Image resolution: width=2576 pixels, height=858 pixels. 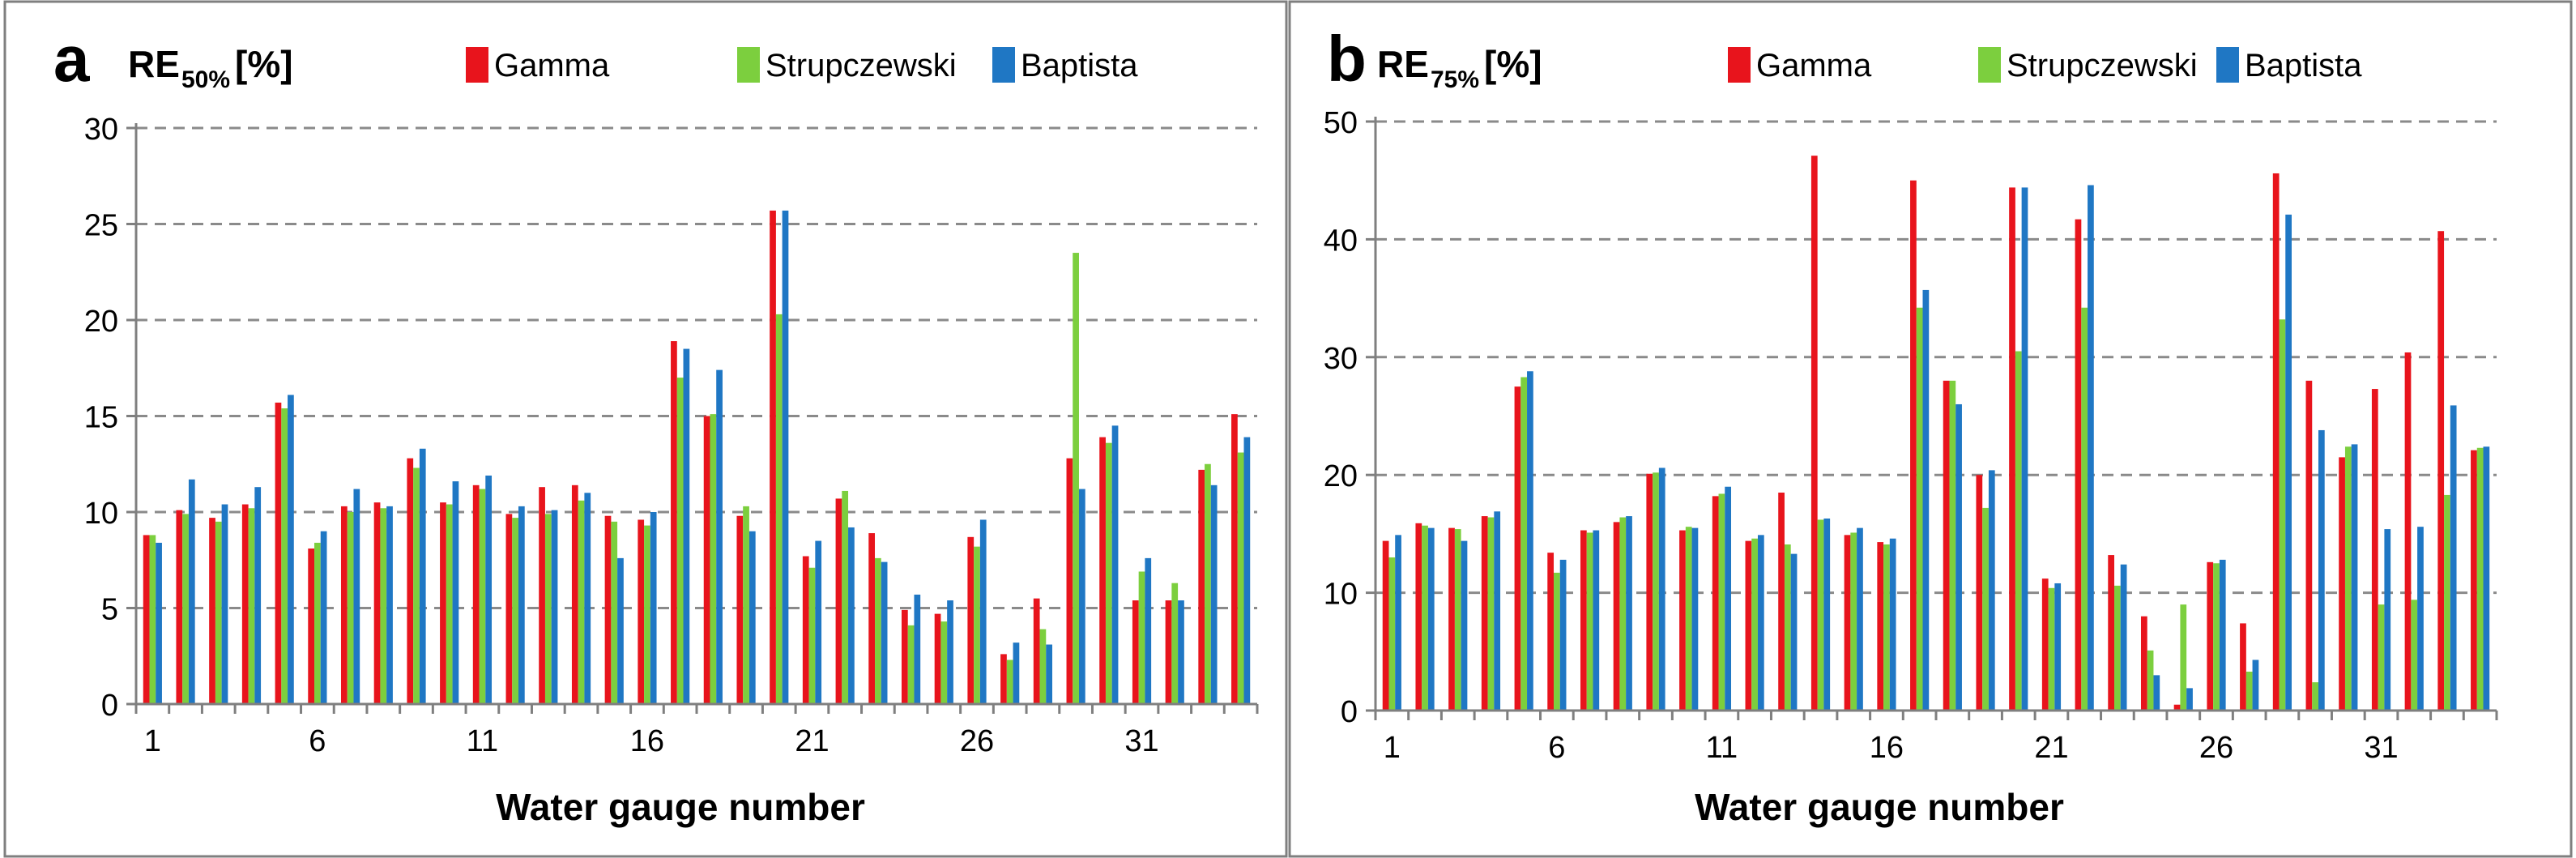 What do you see at coordinates (1341, 123) in the screenshot?
I see `ytick-label-b-50: 50` at bounding box center [1341, 123].